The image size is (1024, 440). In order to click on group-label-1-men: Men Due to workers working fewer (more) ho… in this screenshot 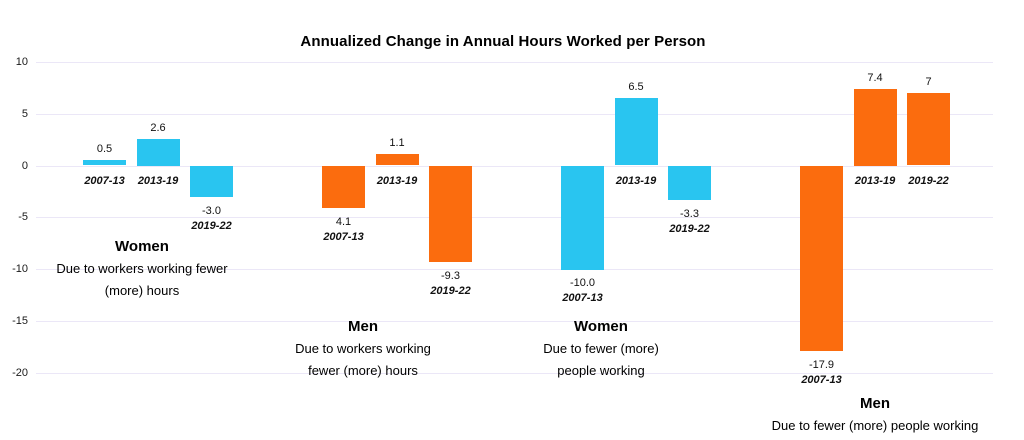, I will do `click(363, 349)`.